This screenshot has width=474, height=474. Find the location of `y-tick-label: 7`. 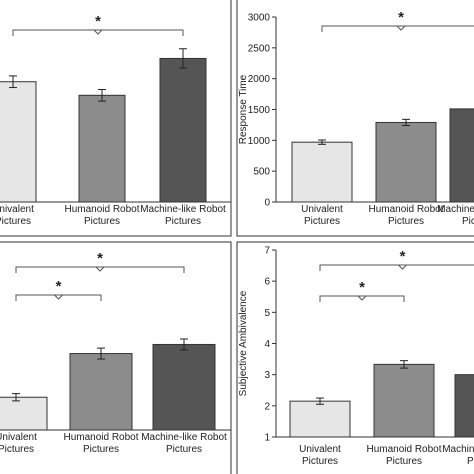

y-tick-label: 7 is located at coordinates (267, 251).